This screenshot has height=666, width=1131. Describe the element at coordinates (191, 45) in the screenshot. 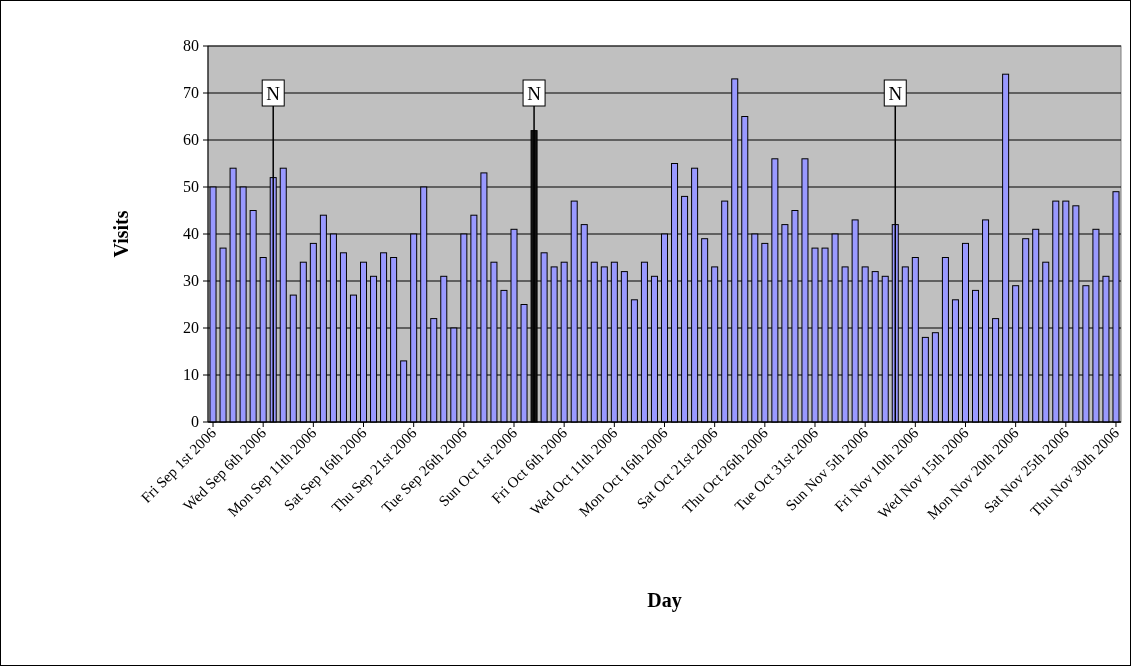

I see `y-tick-label: 80` at that location.